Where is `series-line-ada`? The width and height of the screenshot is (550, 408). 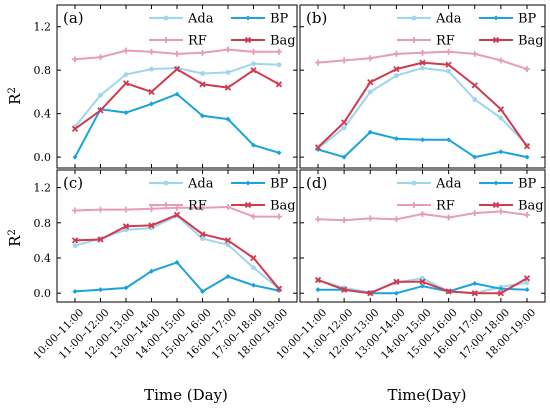 series-line-ada is located at coordinates (422, 108).